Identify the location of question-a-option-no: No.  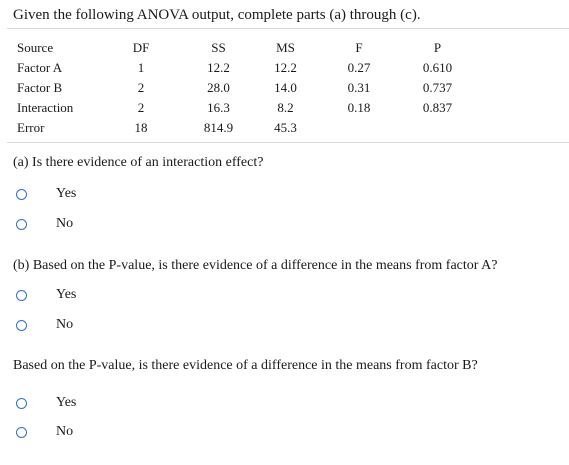
(44, 224).